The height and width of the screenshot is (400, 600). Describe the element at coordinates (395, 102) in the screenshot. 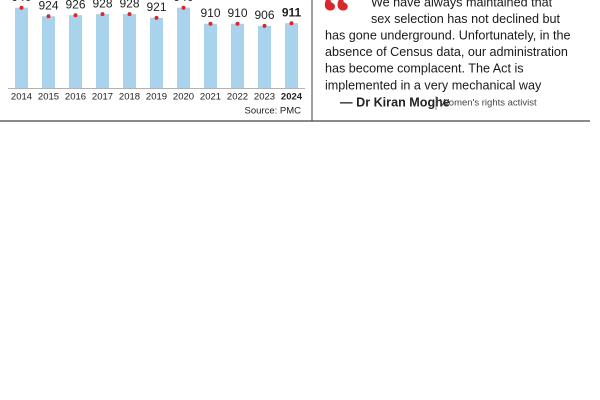

I see `quote-author: — Dr Kiran Moghe` at that location.